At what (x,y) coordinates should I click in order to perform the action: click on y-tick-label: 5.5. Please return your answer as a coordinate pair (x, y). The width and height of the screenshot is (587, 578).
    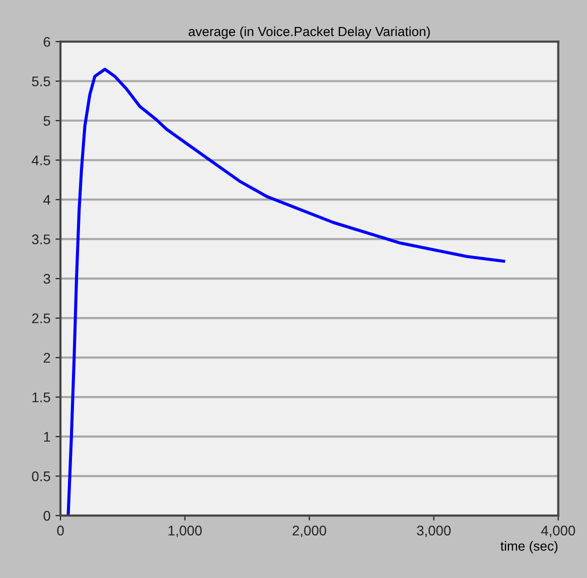
    Looking at the image, I should click on (41, 81).